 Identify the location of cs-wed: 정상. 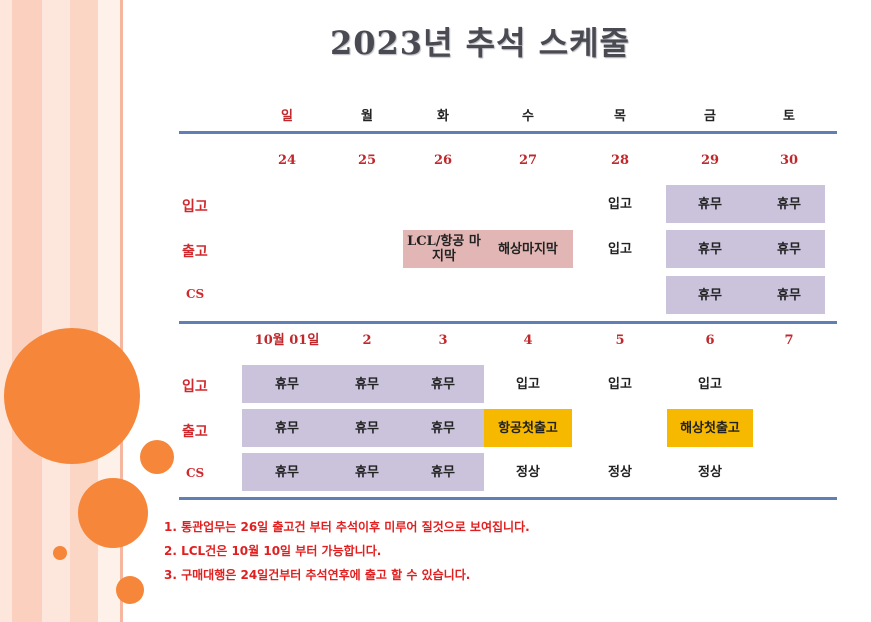
(528, 472).